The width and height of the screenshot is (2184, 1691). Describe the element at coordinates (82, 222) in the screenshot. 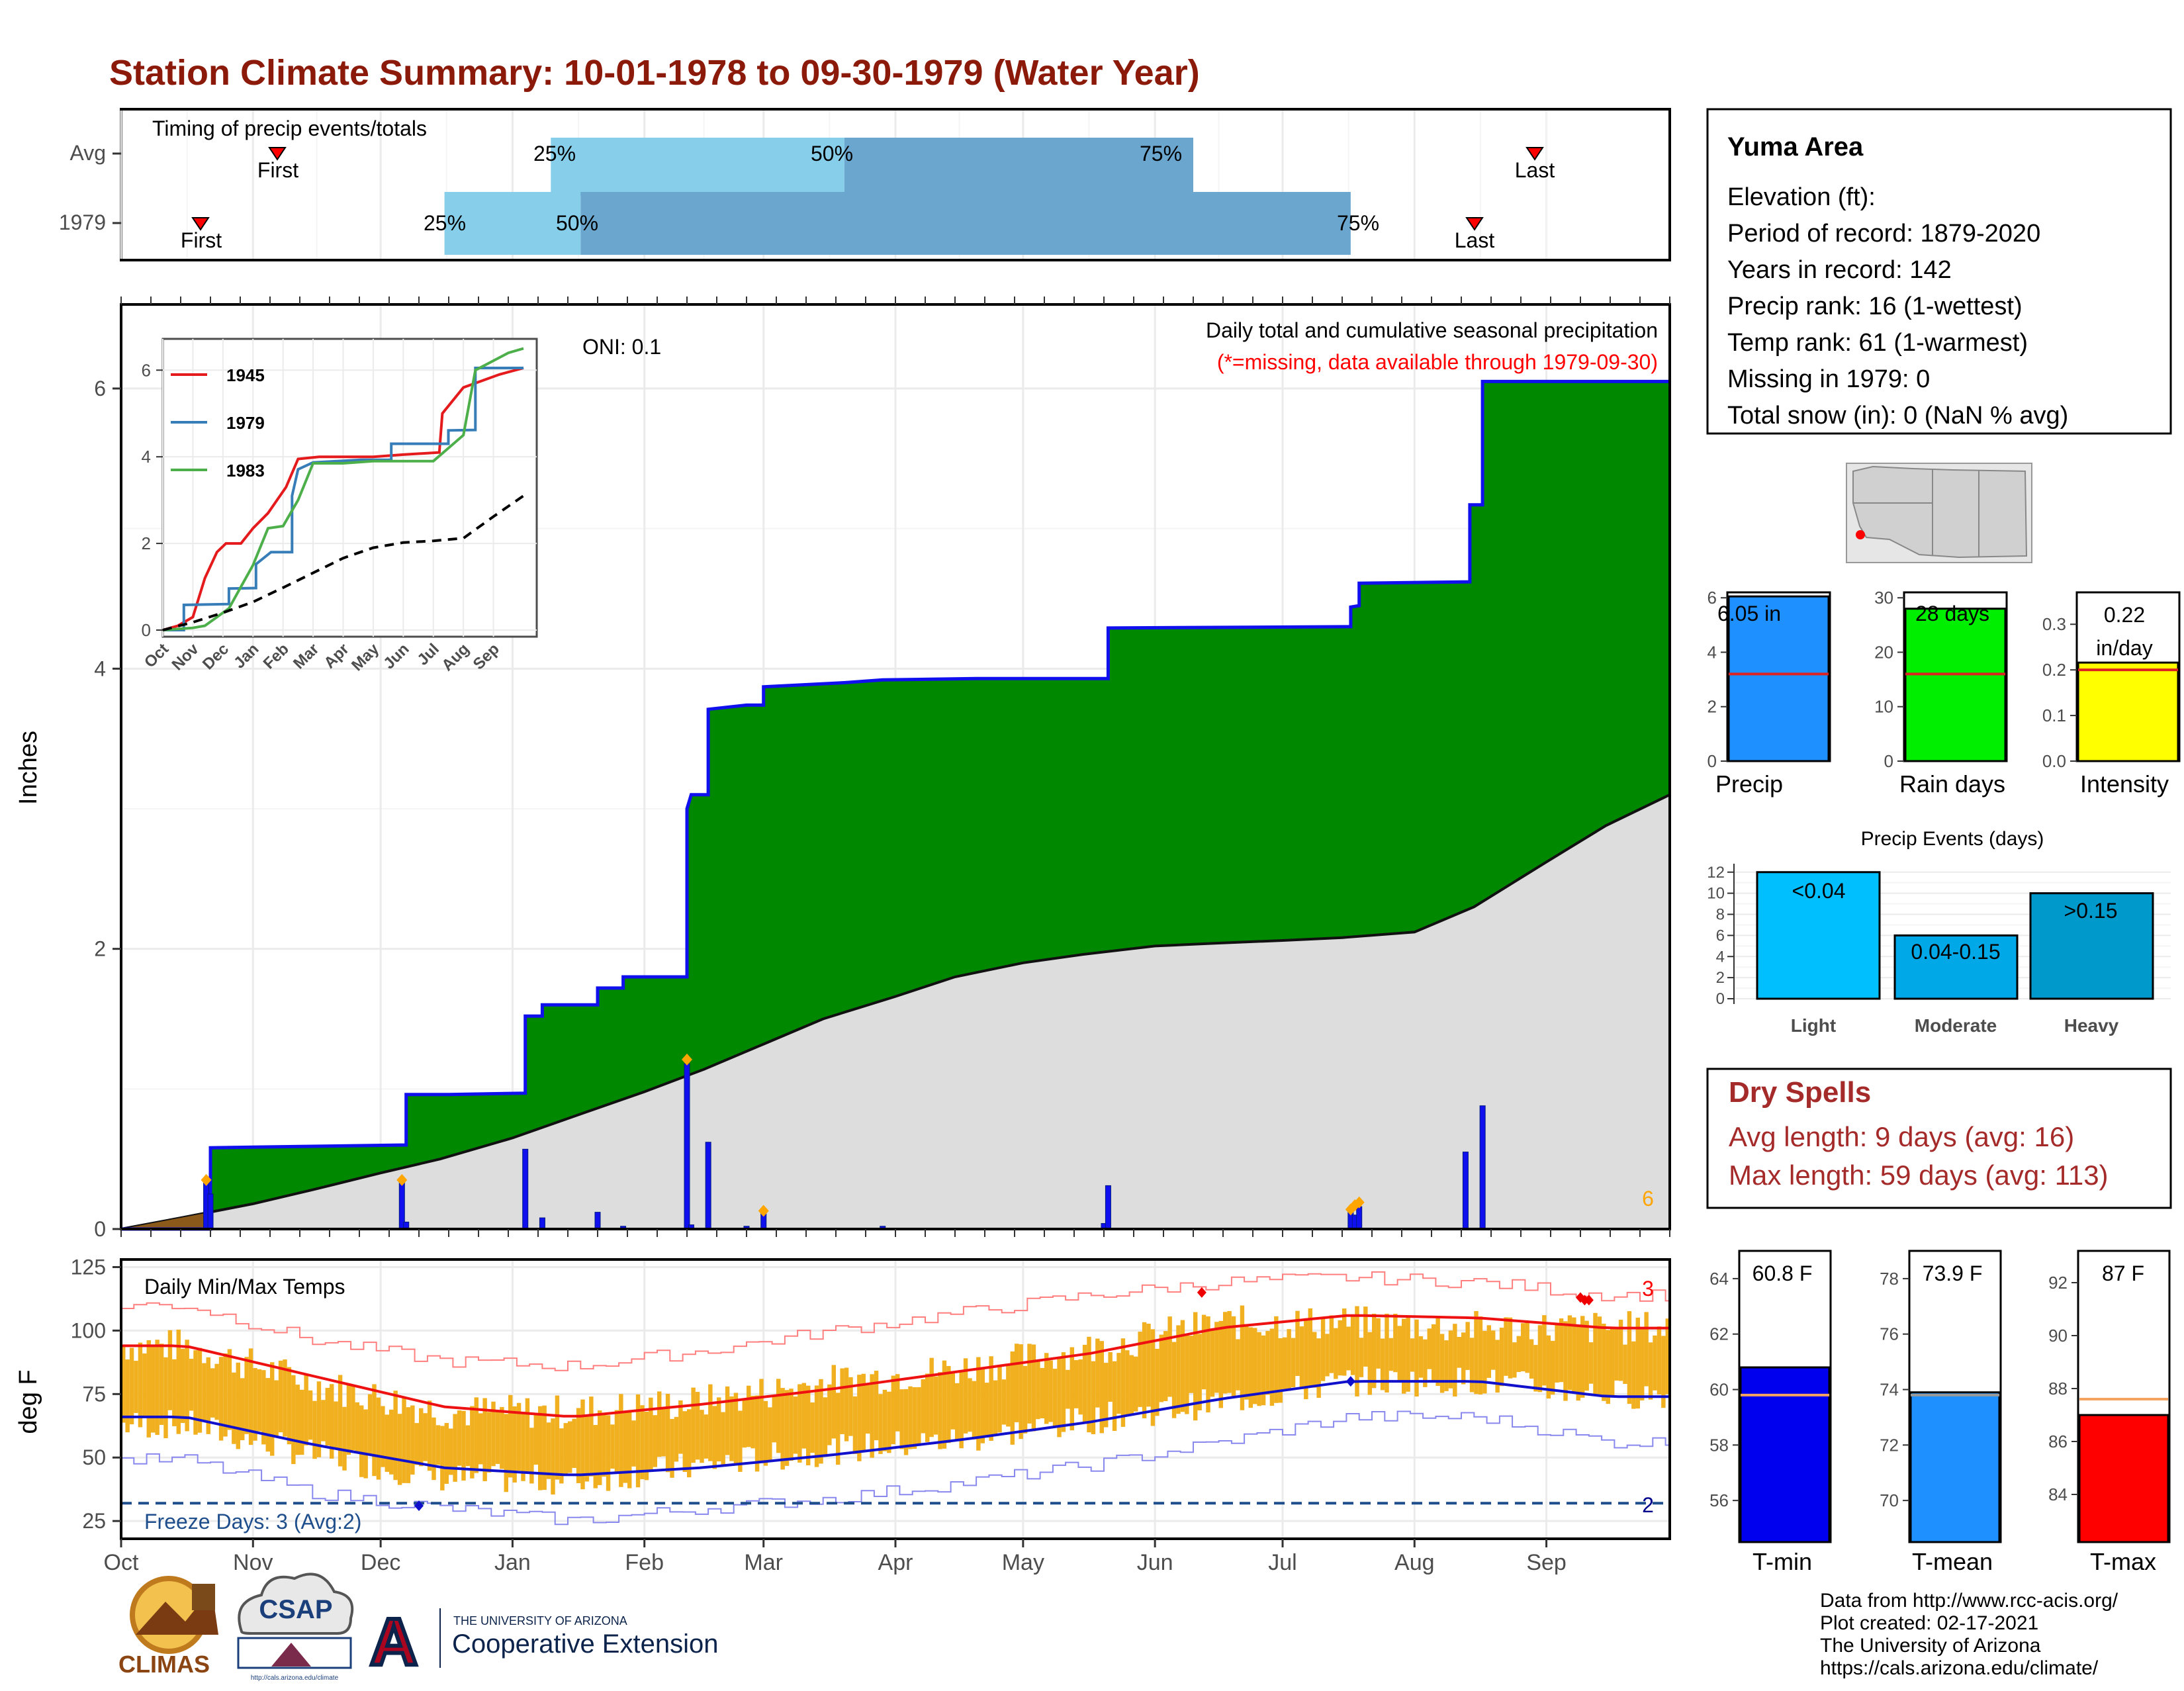

I see `timing-row-1979-label: 1979` at that location.